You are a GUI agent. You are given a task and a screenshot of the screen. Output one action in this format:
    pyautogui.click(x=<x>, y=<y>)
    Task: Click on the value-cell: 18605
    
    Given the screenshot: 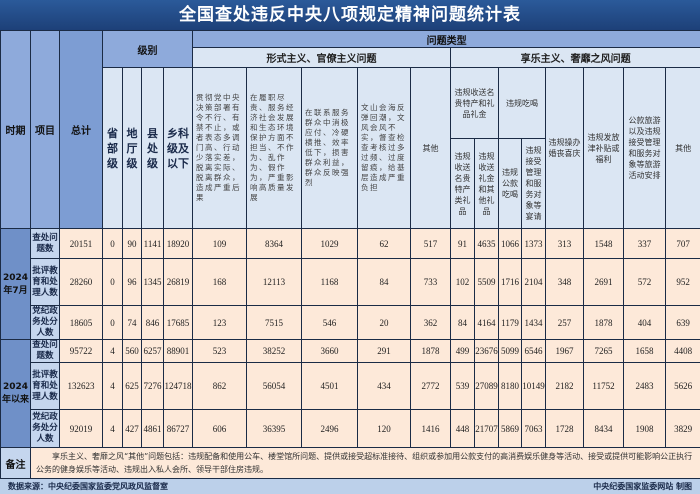 What is the action you would take?
    pyautogui.click(x=81, y=323)
    